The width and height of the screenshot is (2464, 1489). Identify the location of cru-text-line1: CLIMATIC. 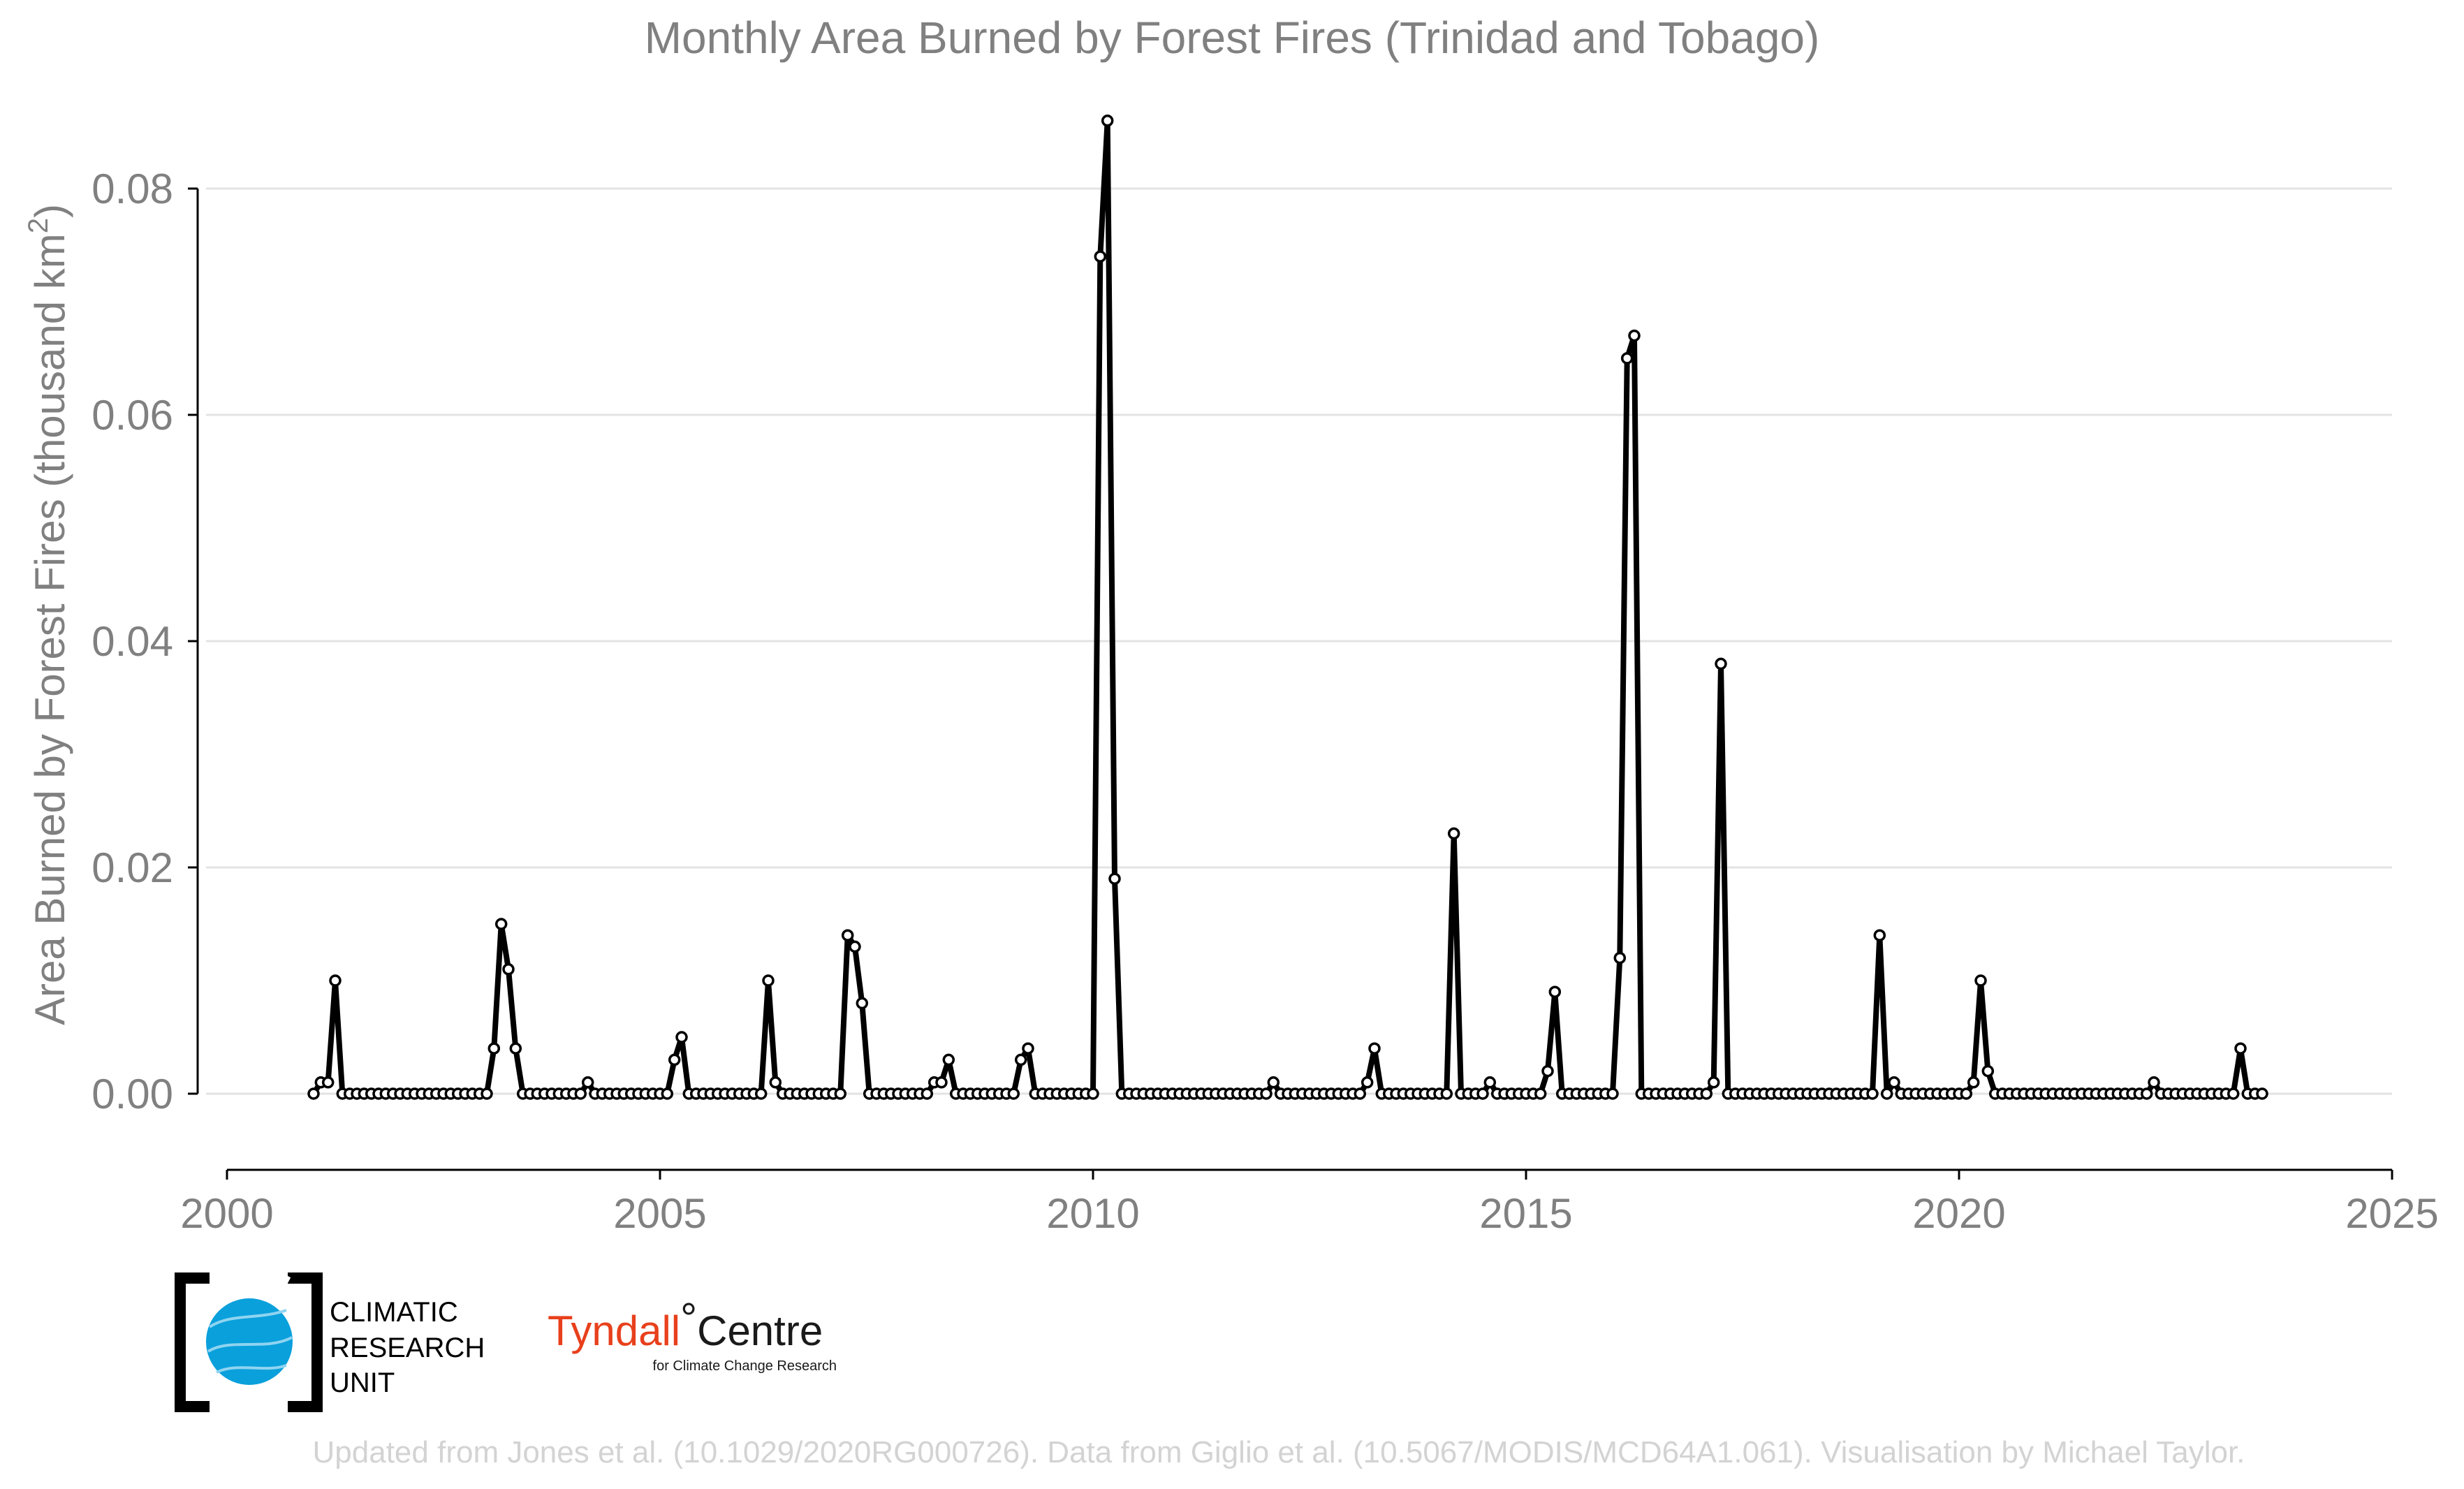
(394, 1312).